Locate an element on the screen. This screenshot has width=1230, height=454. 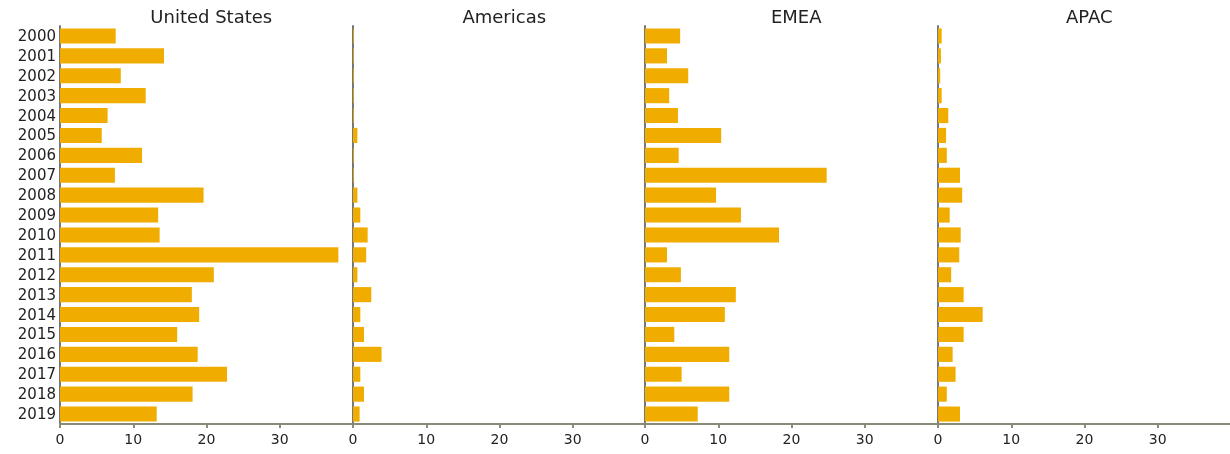
y-tick-label: 2004 is located at coordinates (36, 115).